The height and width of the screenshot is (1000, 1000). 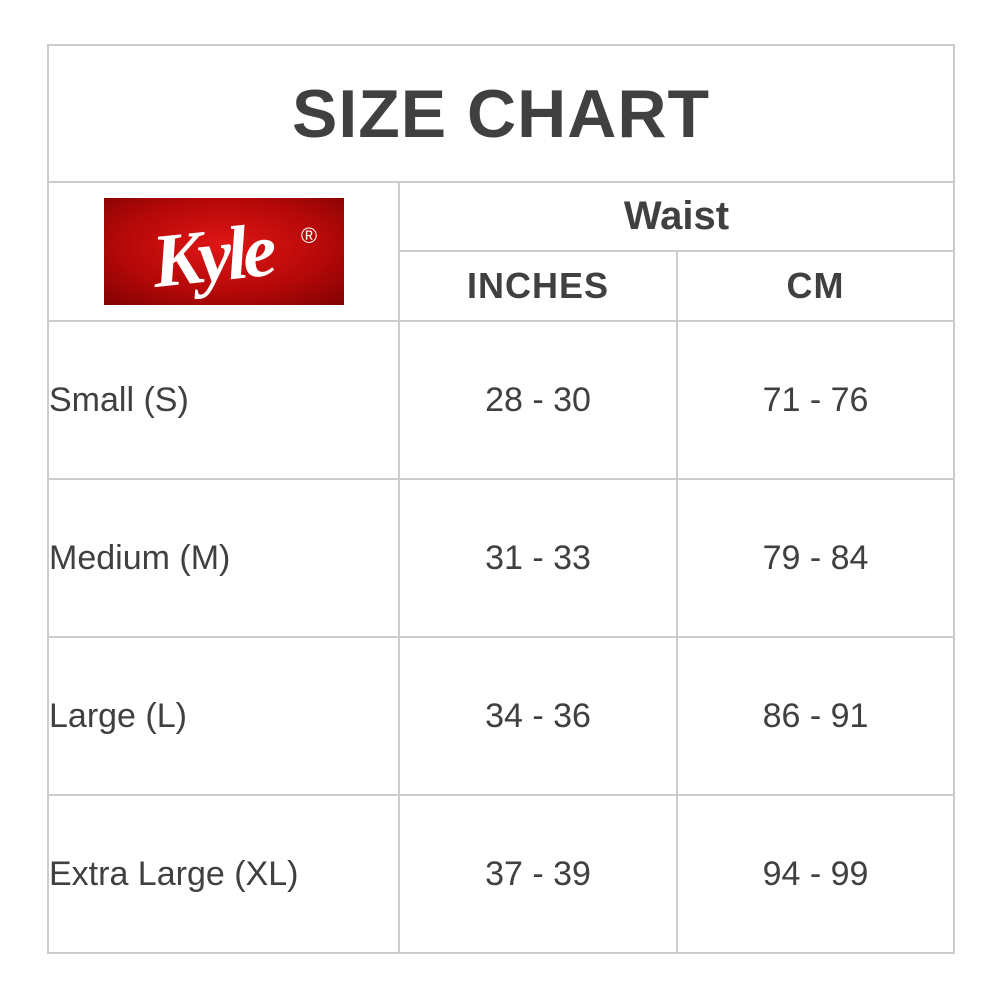 I want to click on table-row-extra-large: Extra Large (XL) 37 - 39 94 - 99, so click(x=501, y=874).